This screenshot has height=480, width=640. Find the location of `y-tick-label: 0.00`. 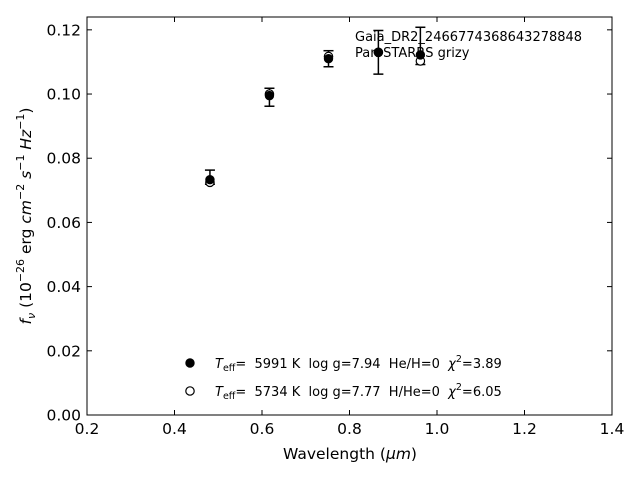

y-tick-label: 0.00 is located at coordinates (63, 416).